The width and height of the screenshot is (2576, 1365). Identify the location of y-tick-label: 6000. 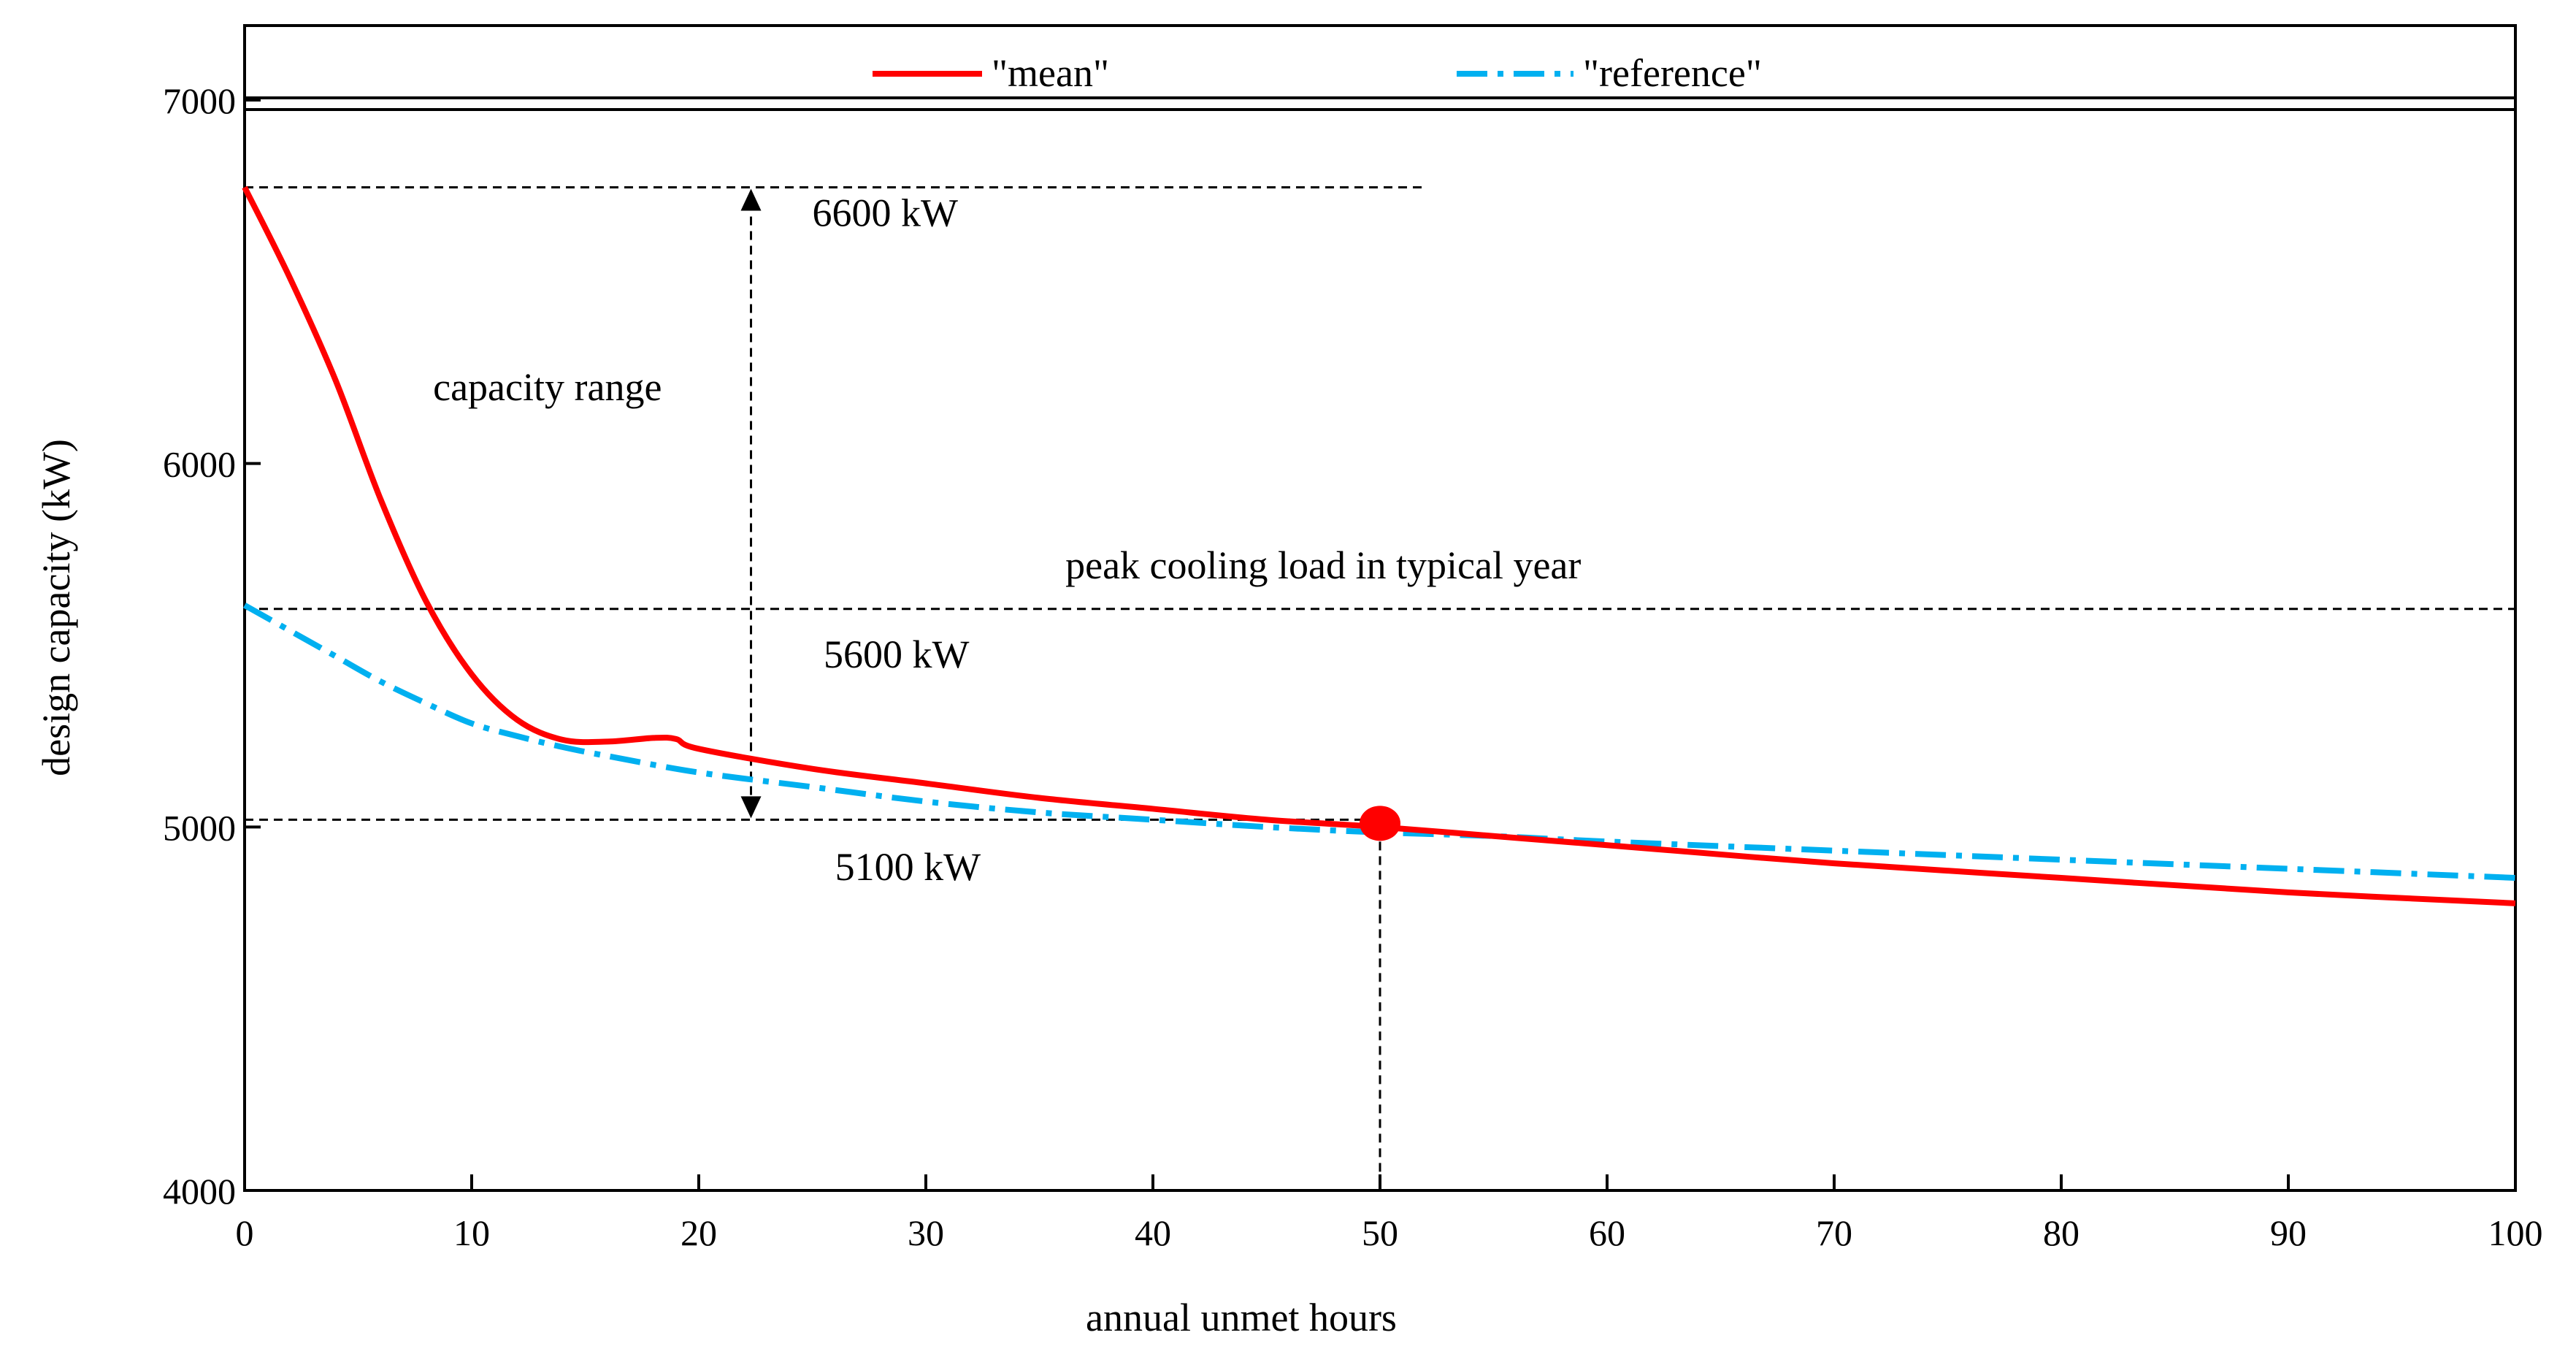
(199, 464).